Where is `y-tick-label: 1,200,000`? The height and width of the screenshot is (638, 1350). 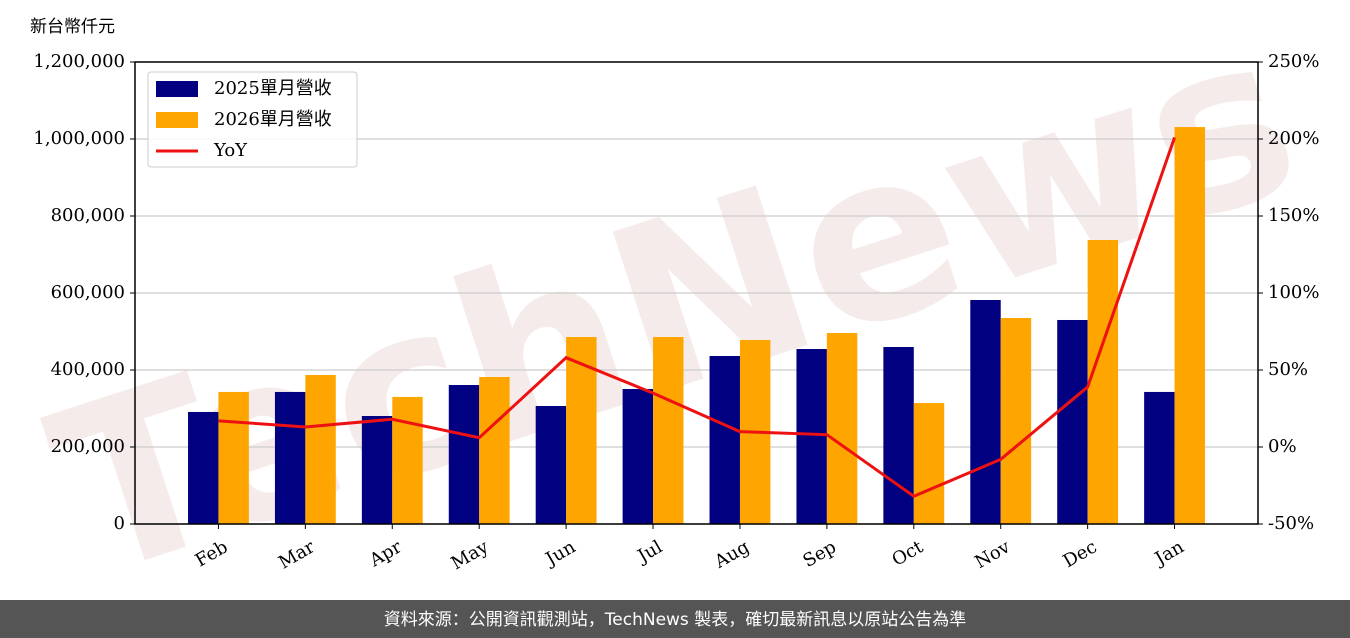
y-tick-label: 1,200,000 is located at coordinates (79, 61).